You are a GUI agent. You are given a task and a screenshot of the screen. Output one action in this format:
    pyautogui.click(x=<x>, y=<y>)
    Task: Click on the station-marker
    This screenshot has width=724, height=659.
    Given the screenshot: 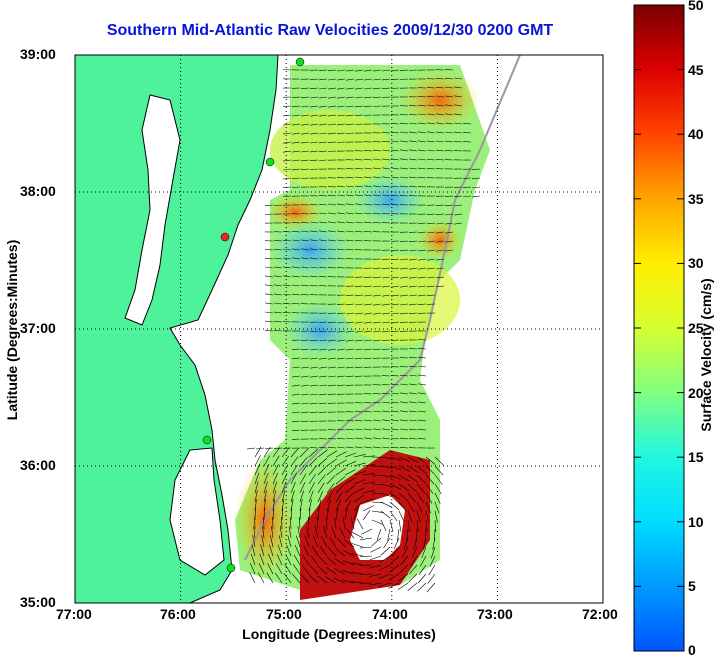 What is the action you would take?
    pyautogui.click(x=300, y=62)
    